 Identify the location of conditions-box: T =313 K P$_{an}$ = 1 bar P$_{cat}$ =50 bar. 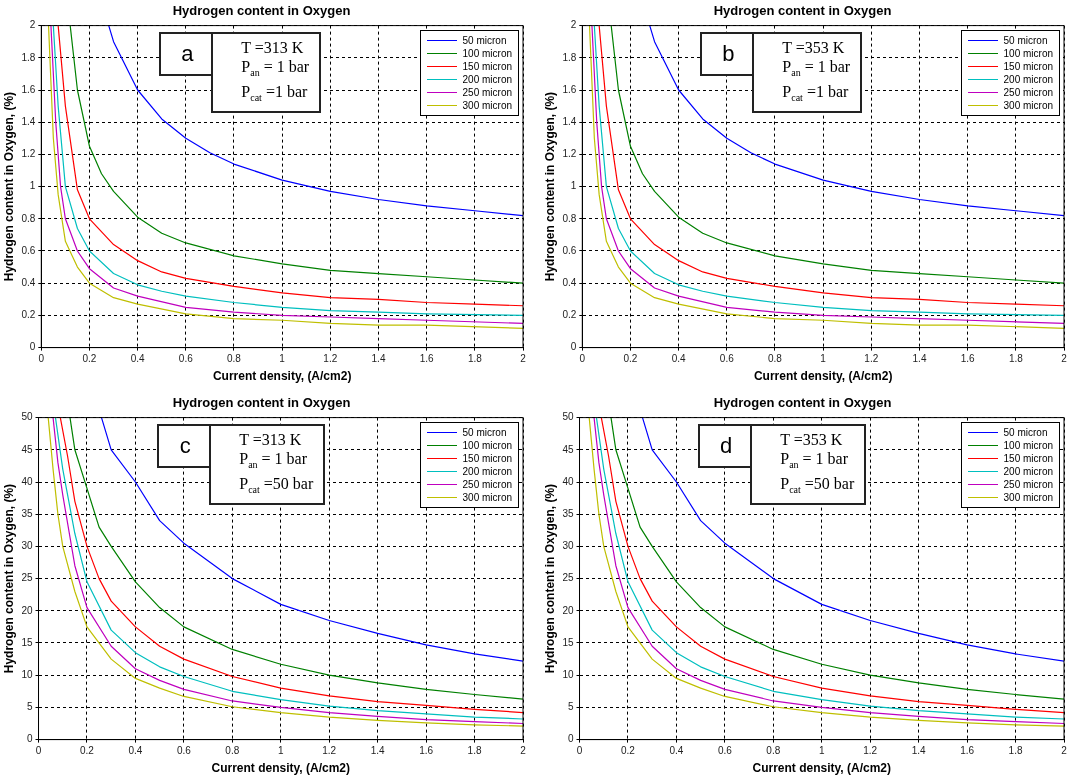
(267, 464).